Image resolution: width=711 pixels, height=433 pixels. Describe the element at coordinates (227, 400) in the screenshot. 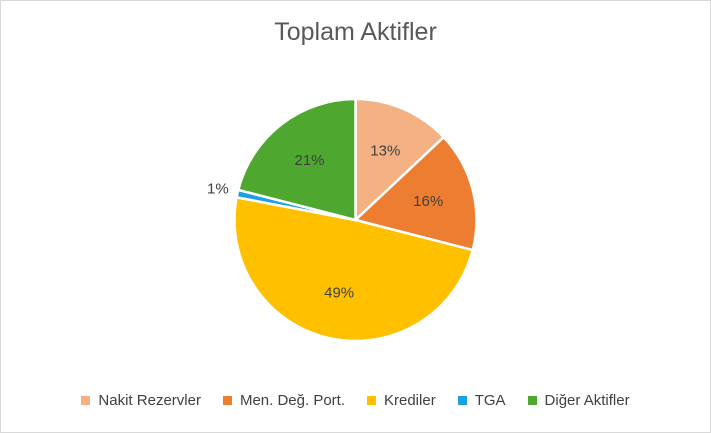

I see `legend-swatch-men-deg-port` at that location.